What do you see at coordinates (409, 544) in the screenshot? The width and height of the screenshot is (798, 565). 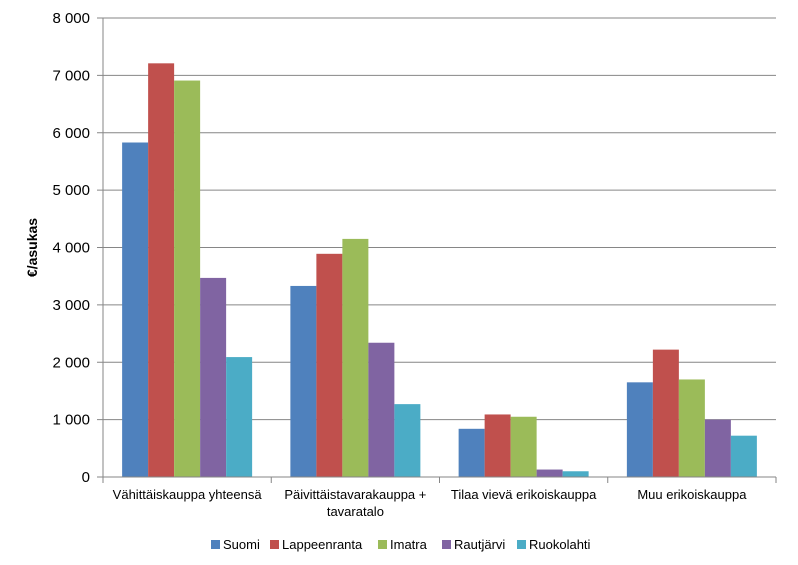 I see `legend-label: Imatra` at bounding box center [409, 544].